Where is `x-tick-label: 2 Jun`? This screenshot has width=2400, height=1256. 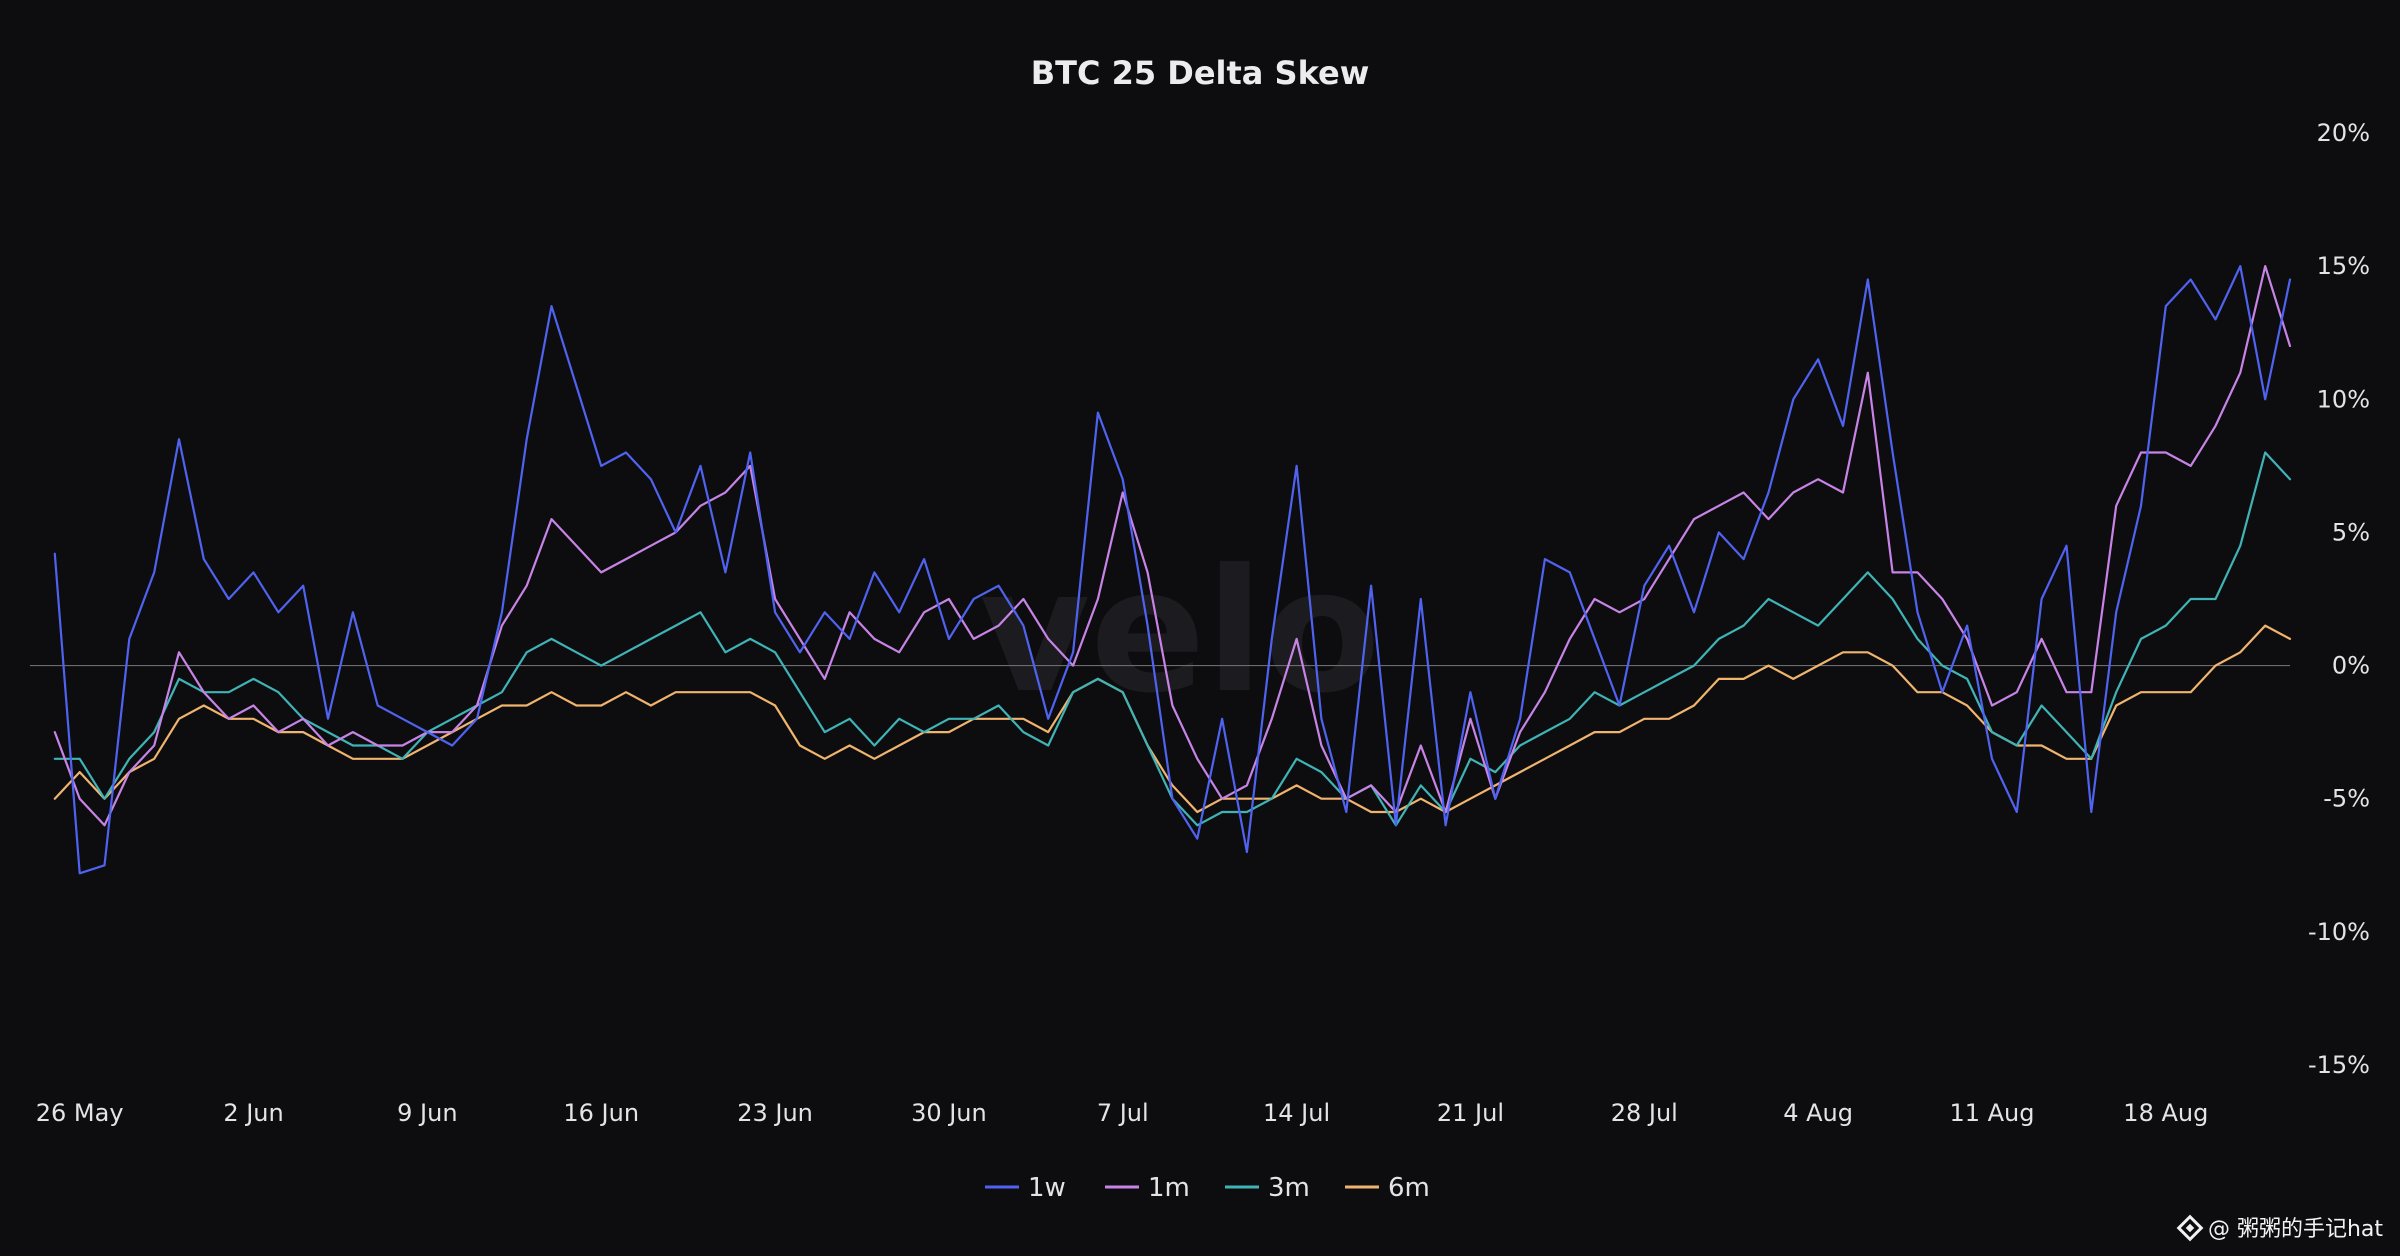
x-tick-label: 2 Jun is located at coordinates (253, 1113).